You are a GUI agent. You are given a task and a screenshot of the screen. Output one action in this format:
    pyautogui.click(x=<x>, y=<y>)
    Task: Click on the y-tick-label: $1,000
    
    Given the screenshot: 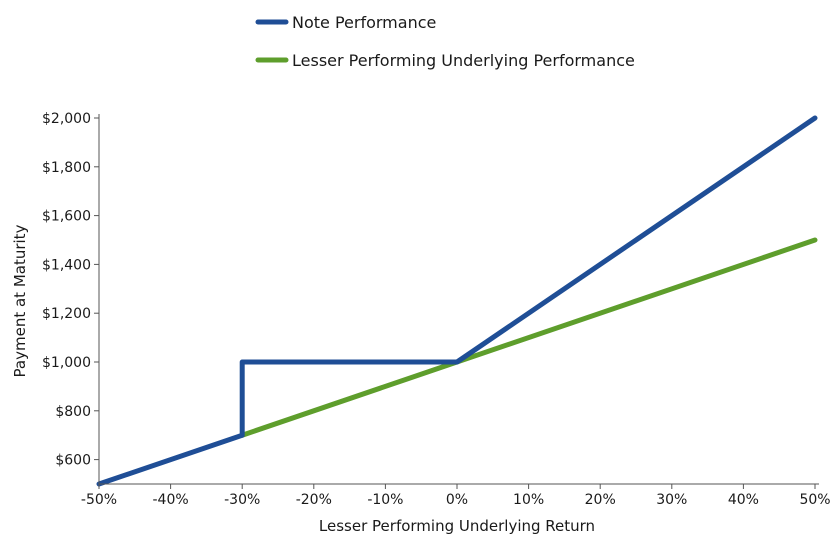 What is the action you would take?
    pyautogui.click(x=66, y=363)
    